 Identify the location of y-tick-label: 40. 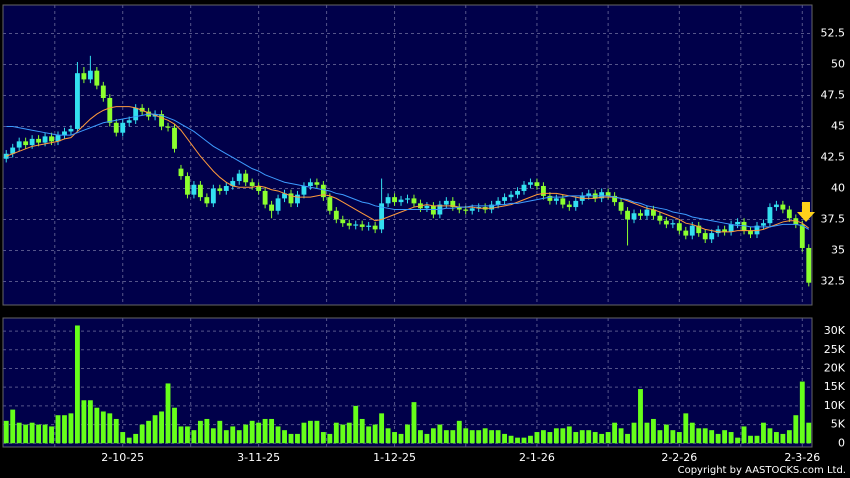
(838, 187).